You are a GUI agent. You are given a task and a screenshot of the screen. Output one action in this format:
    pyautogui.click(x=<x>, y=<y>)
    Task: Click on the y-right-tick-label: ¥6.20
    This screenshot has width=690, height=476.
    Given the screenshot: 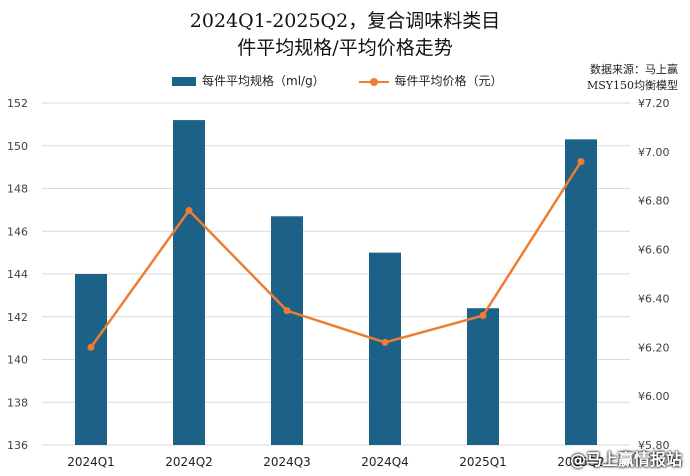 What is the action you would take?
    pyautogui.click(x=654, y=347)
    